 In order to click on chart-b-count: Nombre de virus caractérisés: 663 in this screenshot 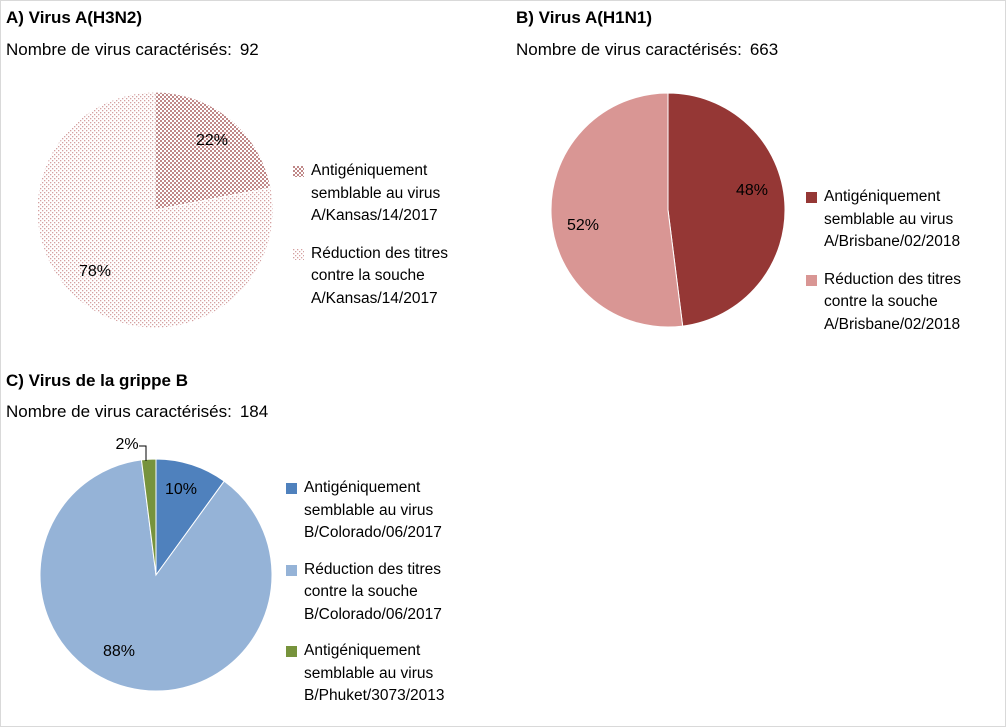, I will do `click(647, 50)`.